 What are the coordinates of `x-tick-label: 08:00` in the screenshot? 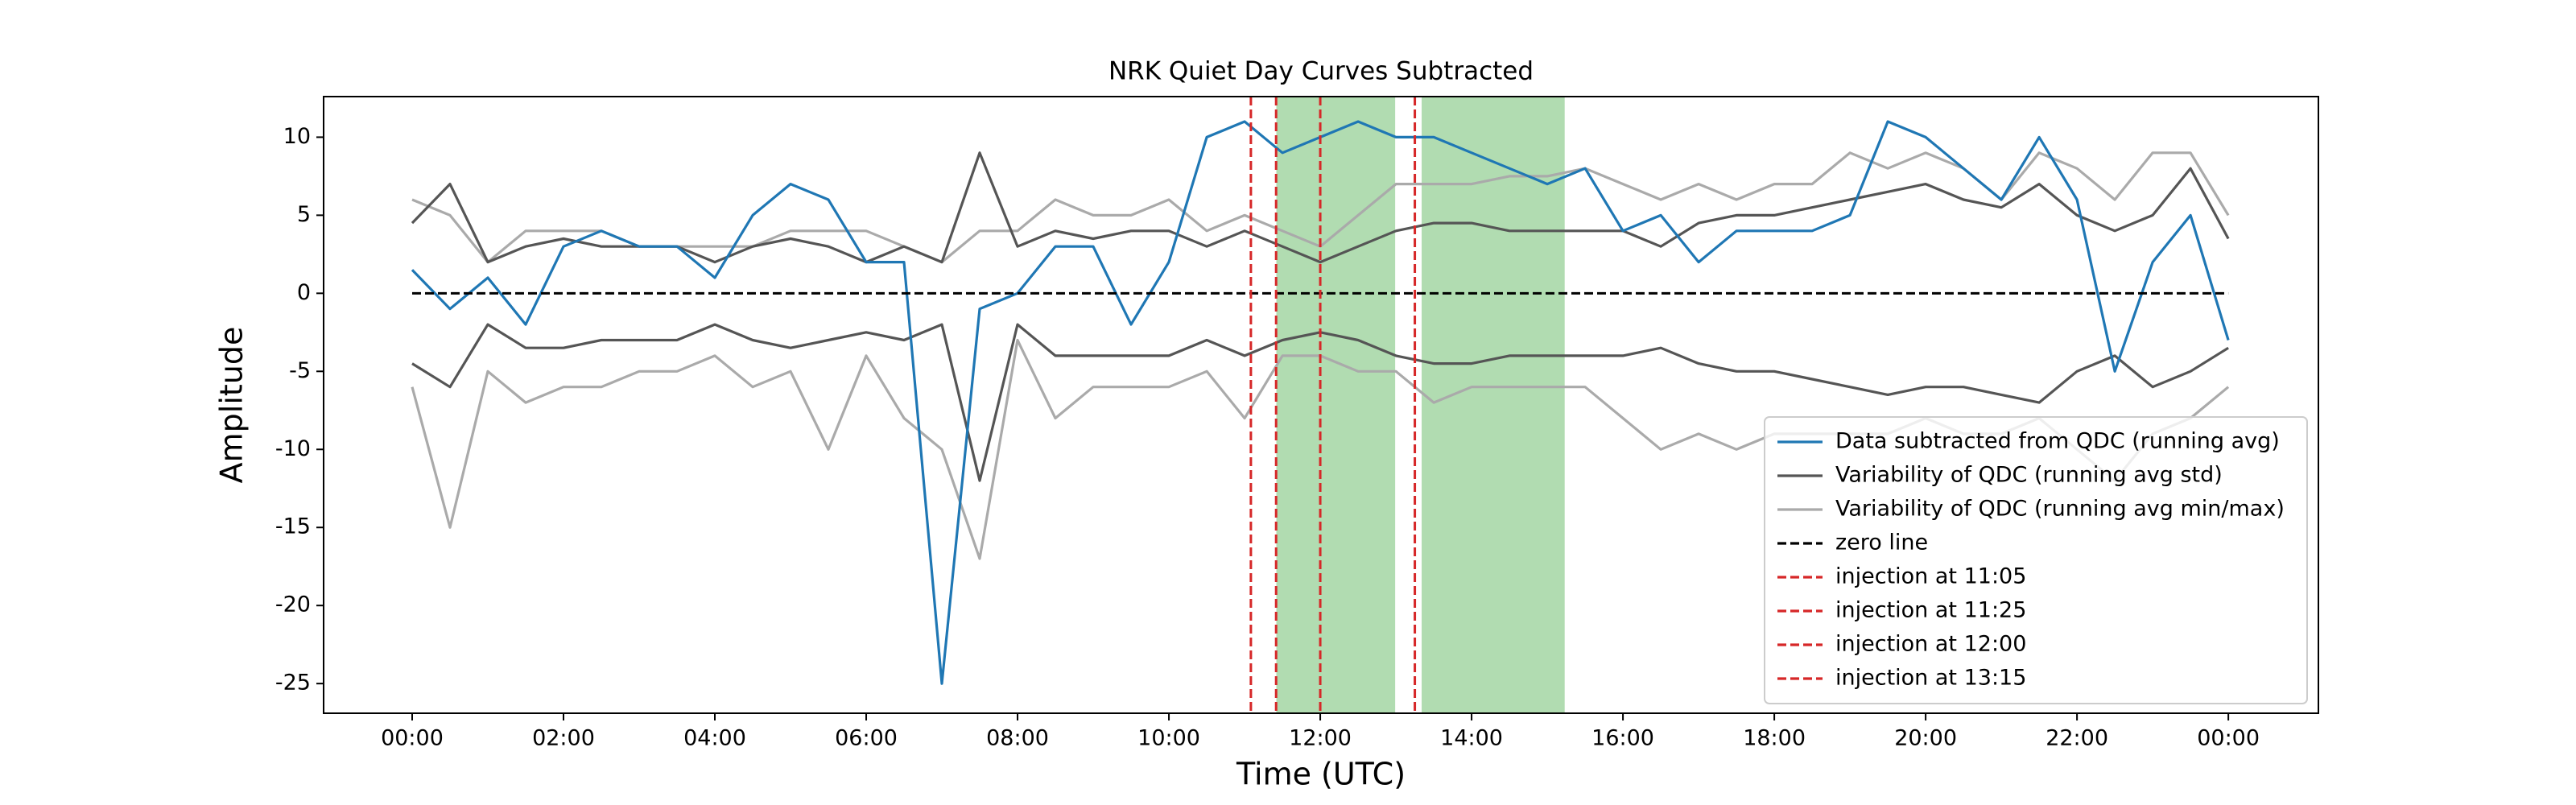 It's located at (1017, 738).